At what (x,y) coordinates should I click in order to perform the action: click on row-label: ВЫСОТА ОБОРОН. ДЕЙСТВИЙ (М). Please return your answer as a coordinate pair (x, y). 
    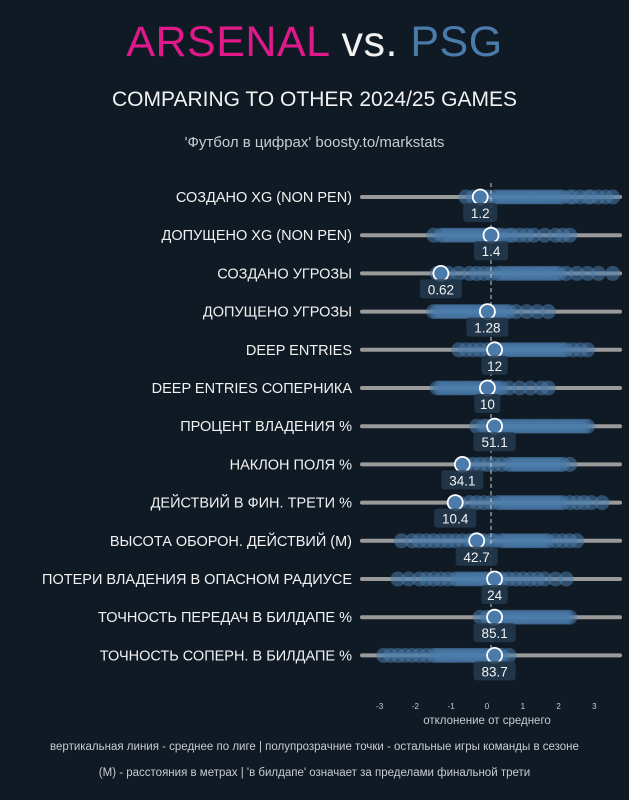
    Looking at the image, I should click on (231, 541).